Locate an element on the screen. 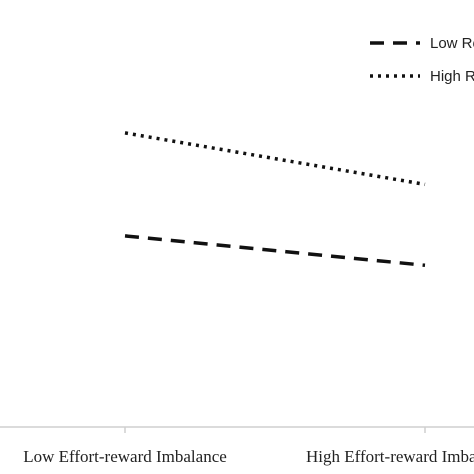 This screenshot has width=474, height=474. legend-label-low-re: Low Re is located at coordinates (452, 43).